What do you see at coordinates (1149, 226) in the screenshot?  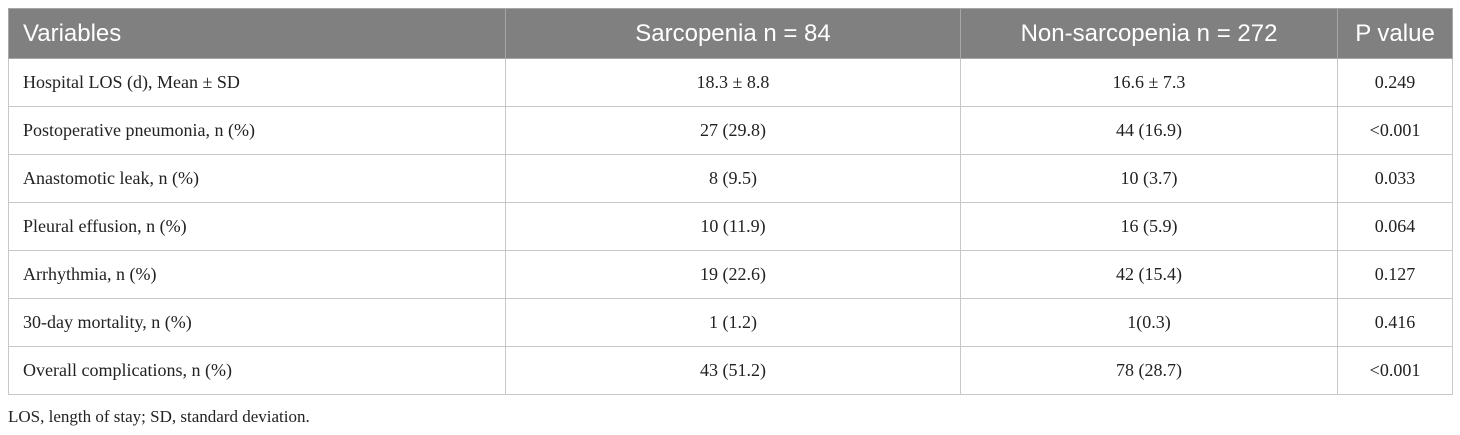 I see `table-cell: 16 (5.9)` at bounding box center [1149, 226].